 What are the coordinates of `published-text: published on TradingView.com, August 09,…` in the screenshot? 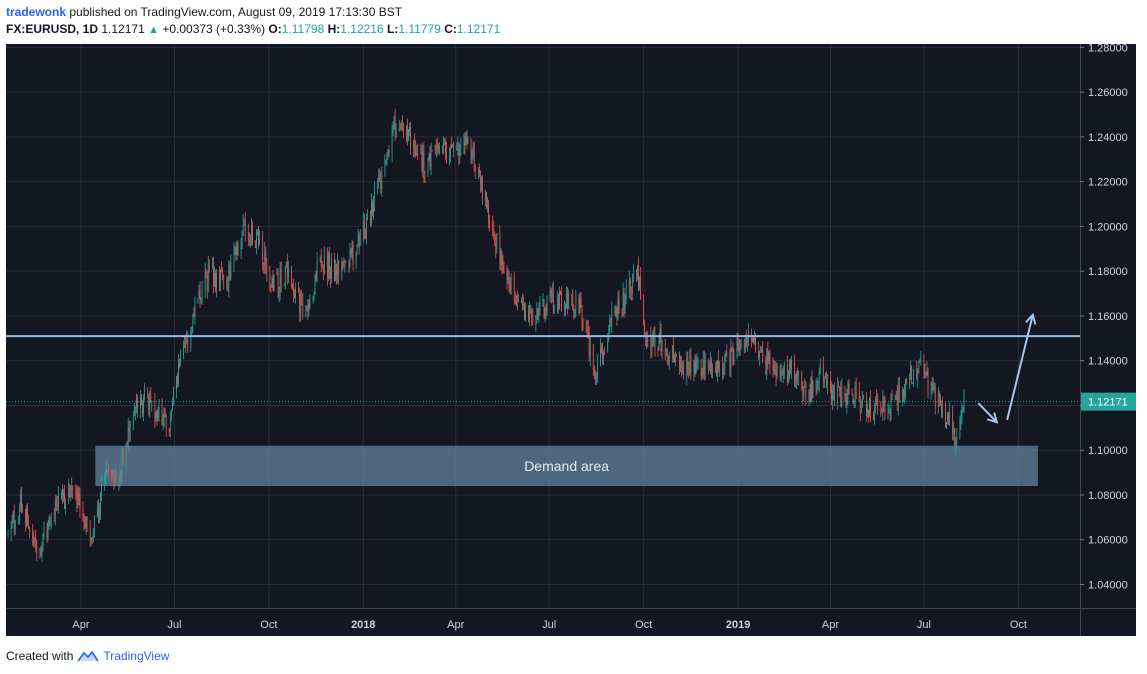 It's located at (236, 12).